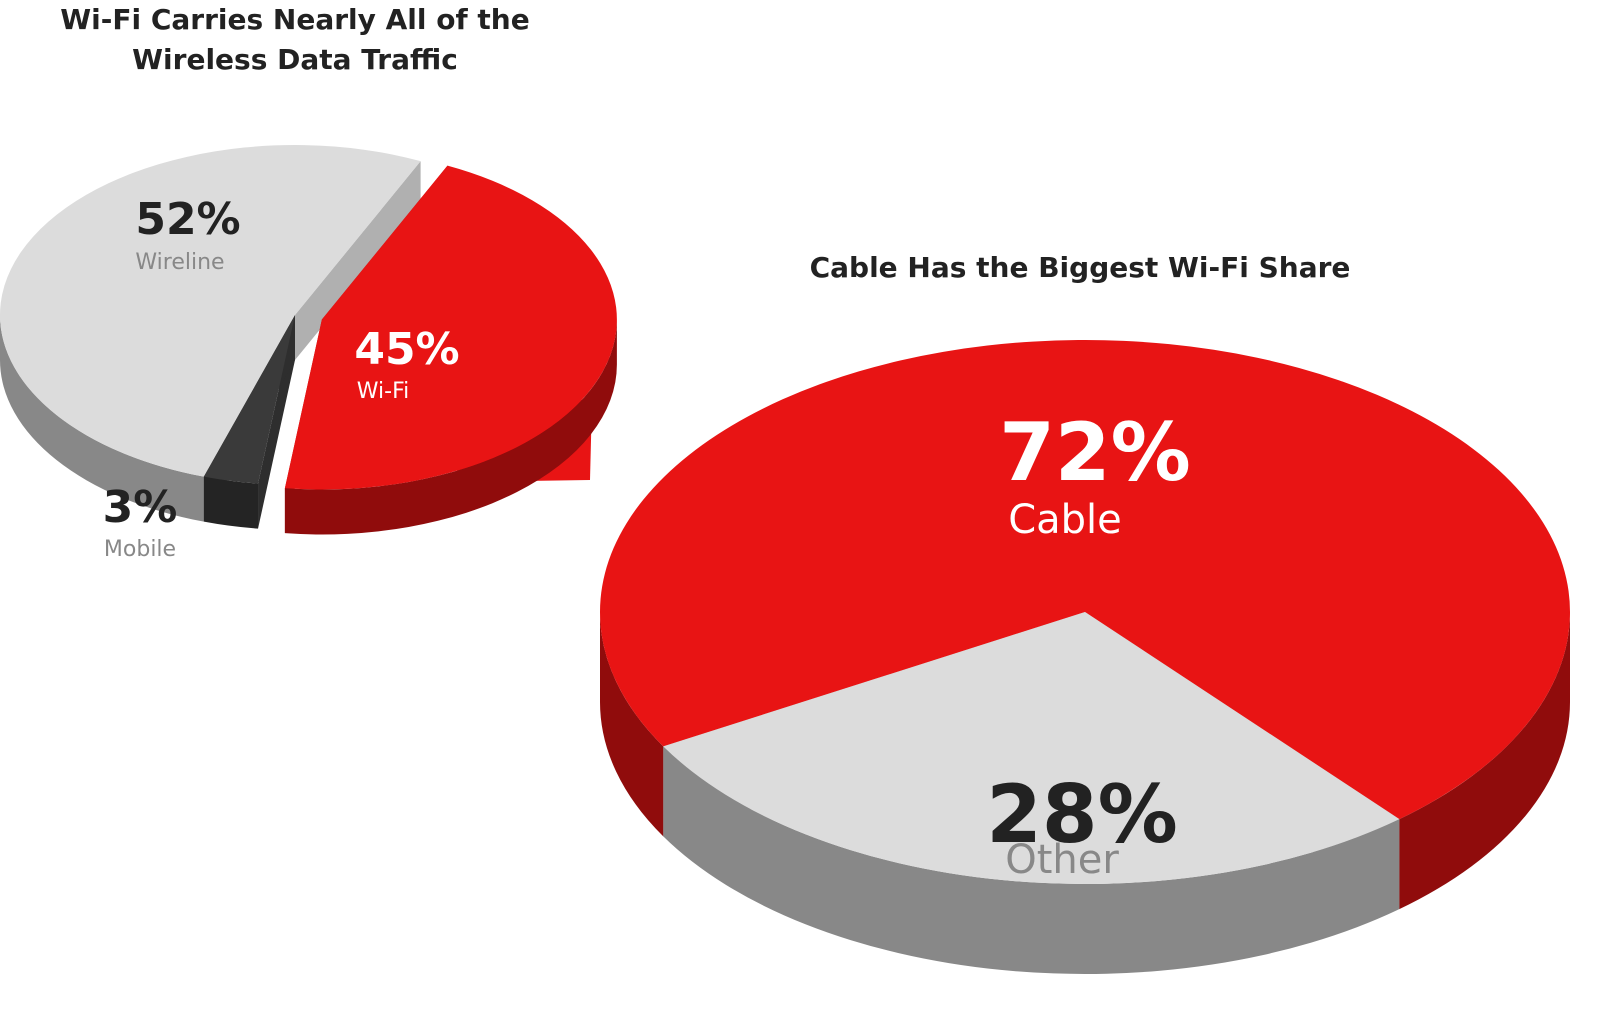 The height and width of the screenshot is (1026, 1600). What do you see at coordinates (1094, 452) in the screenshot?
I see `value-label: 72%` at bounding box center [1094, 452].